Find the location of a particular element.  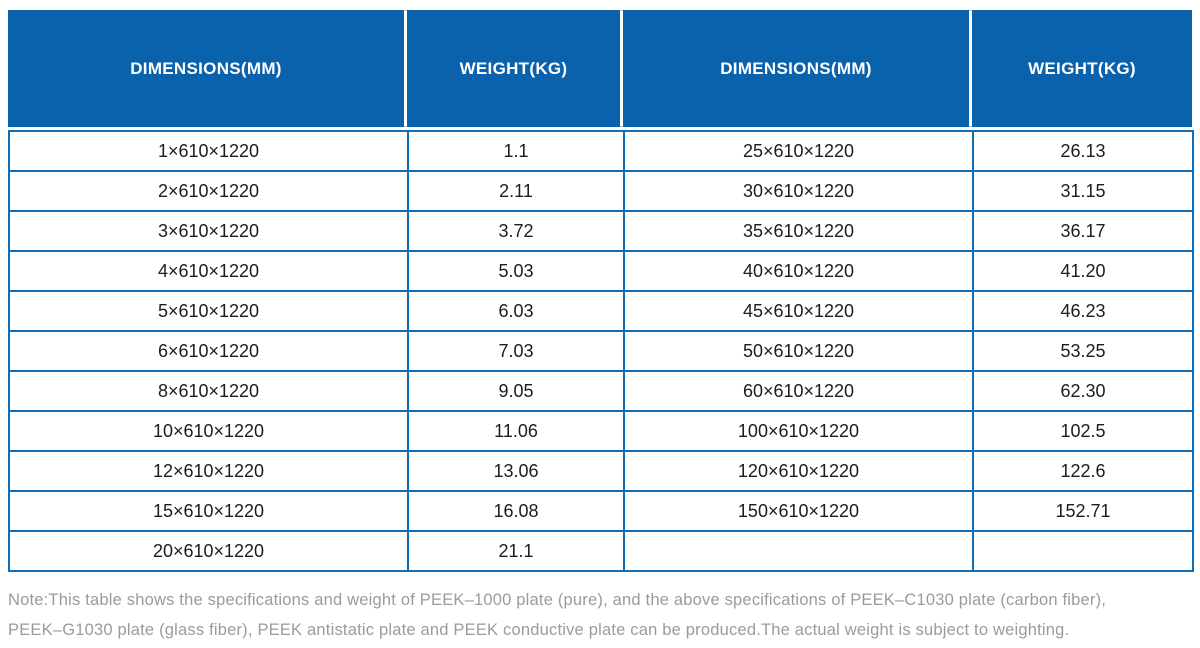

header-cell-weight-right: WEIGHT(KG) is located at coordinates (1082, 68).